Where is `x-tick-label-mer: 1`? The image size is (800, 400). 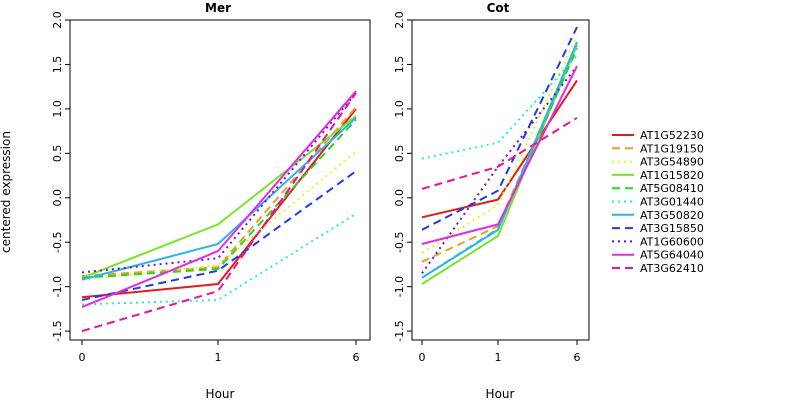
x-tick-label-mer: 1 is located at coordinates (218, 357).